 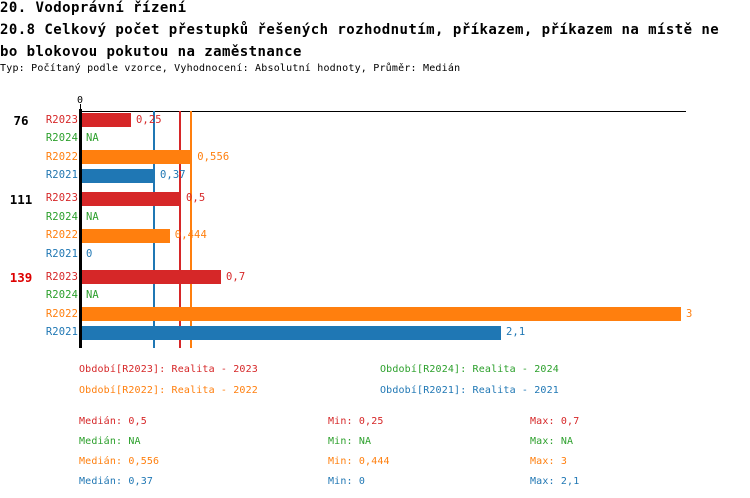 What do you see at coordinates (469, 390) in the screenshot?
I see `legend-item-r2021: Období[R2021]: Realita - 2021` at bounding box center [469, 390].